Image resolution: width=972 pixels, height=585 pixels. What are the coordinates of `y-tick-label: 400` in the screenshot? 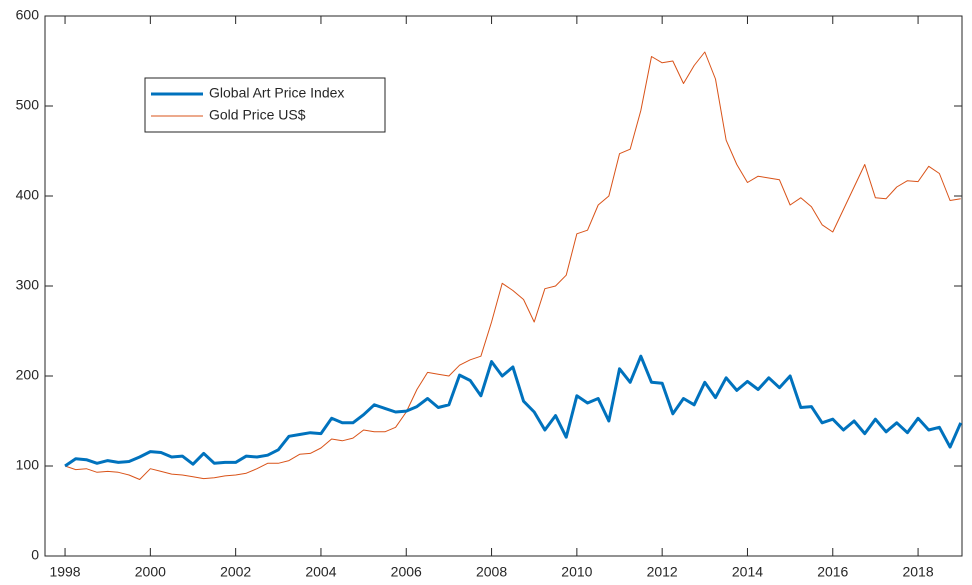 It's located at (28, 195).